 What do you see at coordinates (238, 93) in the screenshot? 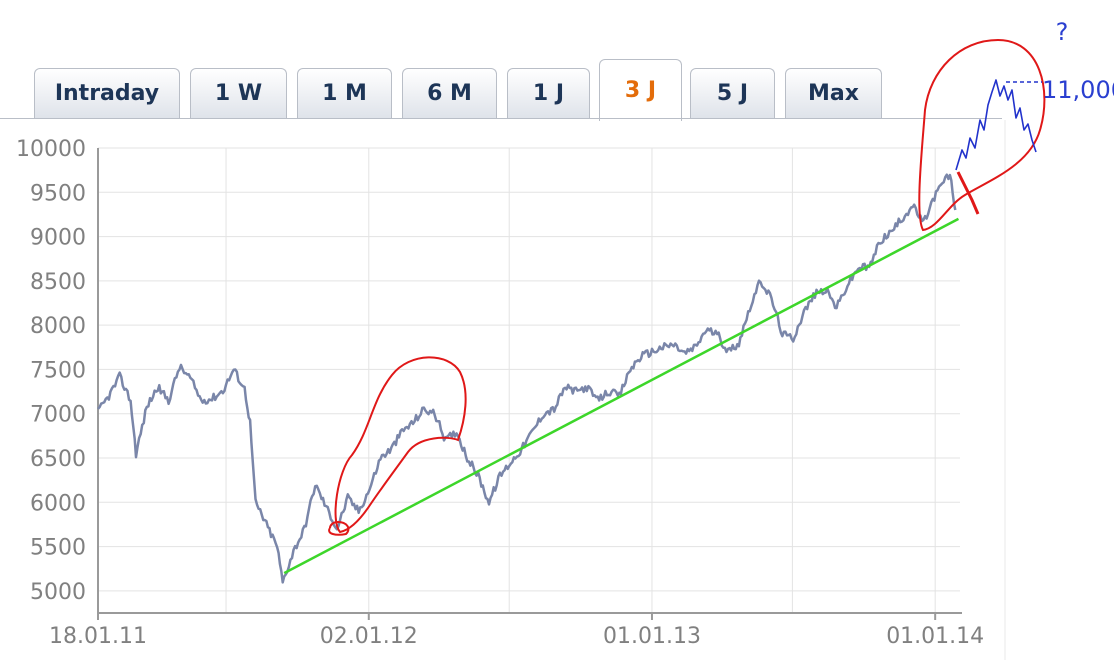
I see `tab-1w: 1 W` at bounding box center [238, 93].